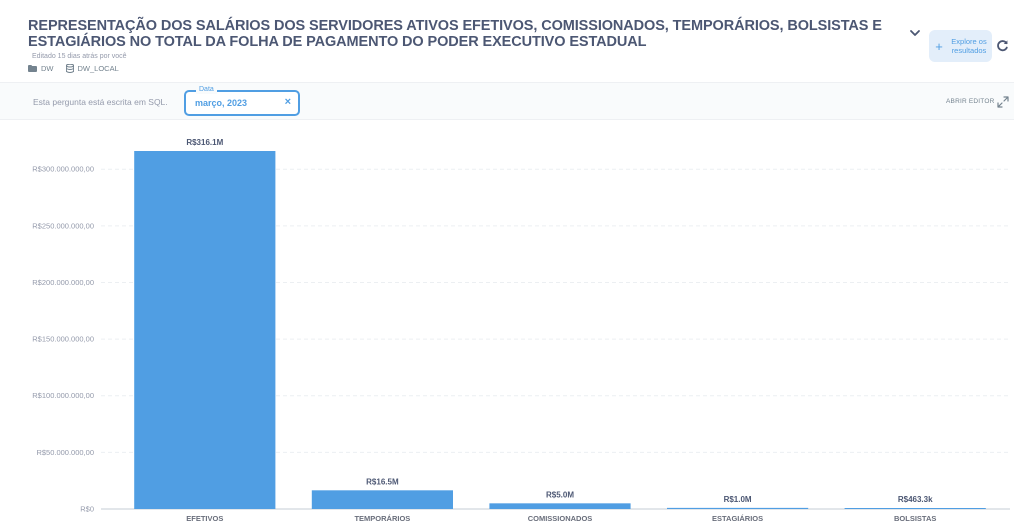 The width and height of the screenshot is (1014, 529). I want to click on date-filter-value: março, 2023, so click(221, 103).